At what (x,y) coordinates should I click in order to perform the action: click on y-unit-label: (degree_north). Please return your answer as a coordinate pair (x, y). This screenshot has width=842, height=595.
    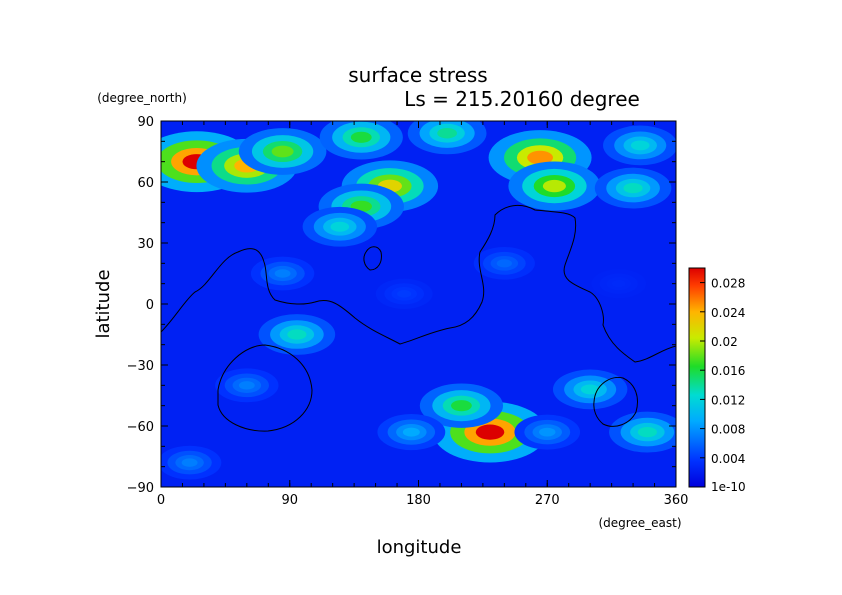
    Looking at the image, I should click on (142, 98).